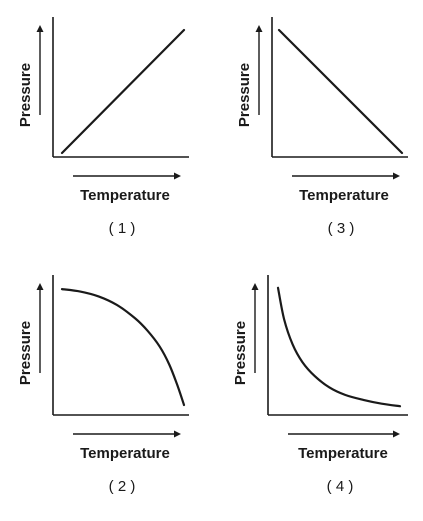 The height and width of the screenshot is (521, 423). I want to click on panel-caption: ( 3 ), so click(341, 228).